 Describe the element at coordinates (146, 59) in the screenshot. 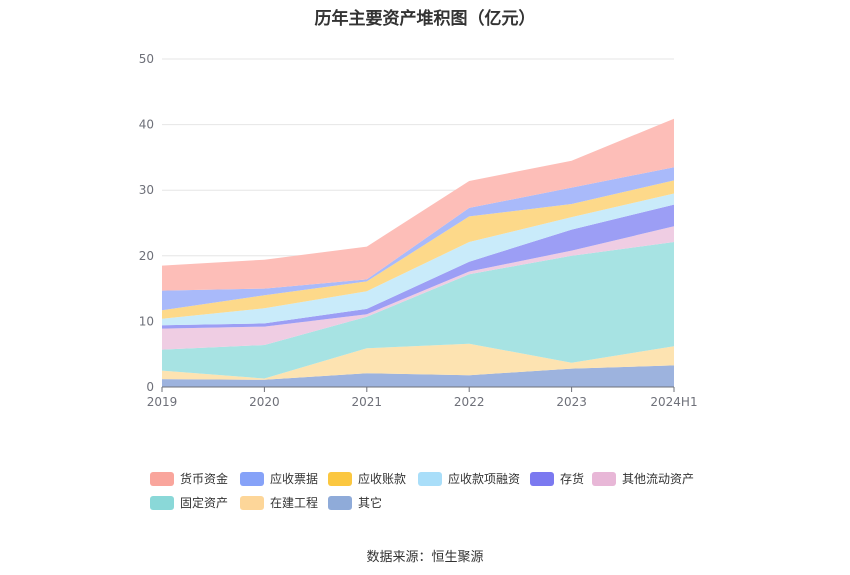

I see `y-tick-label: 50` at that location.